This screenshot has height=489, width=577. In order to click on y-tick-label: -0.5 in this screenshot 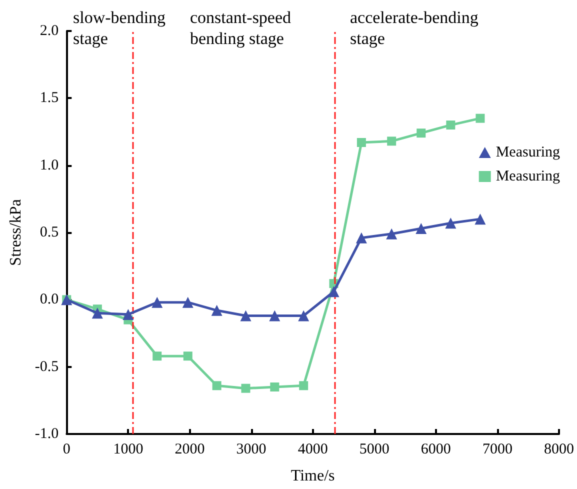, I will do `click(46, 366)`.